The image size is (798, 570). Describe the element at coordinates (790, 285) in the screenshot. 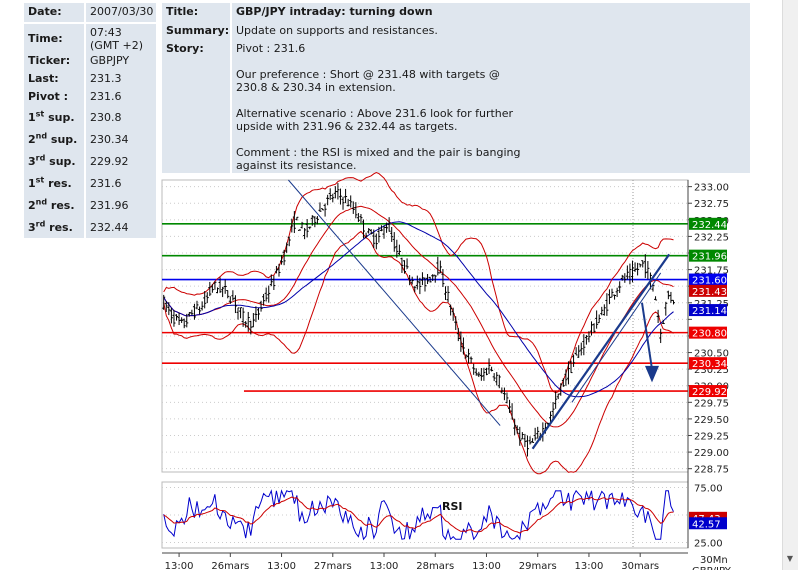

I see `vertical-scrollbar` at that location.